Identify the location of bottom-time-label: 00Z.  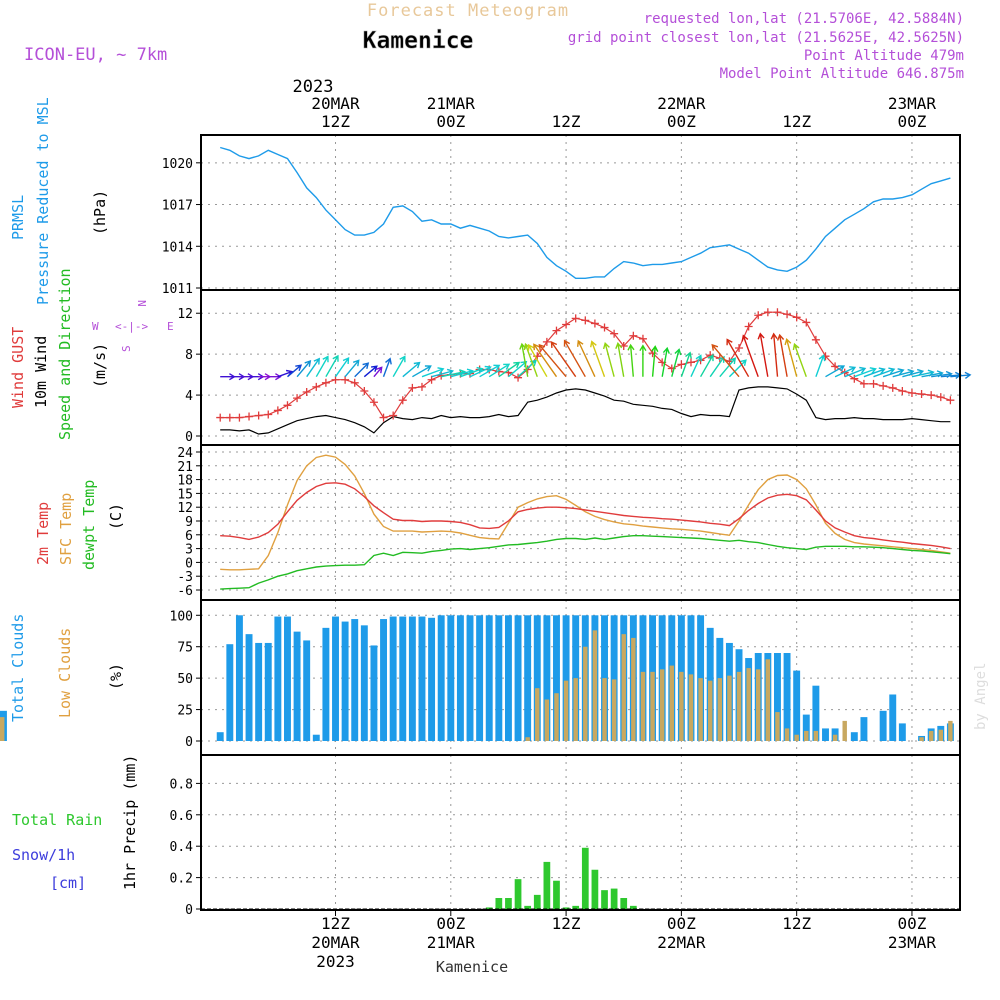
(912, 923).